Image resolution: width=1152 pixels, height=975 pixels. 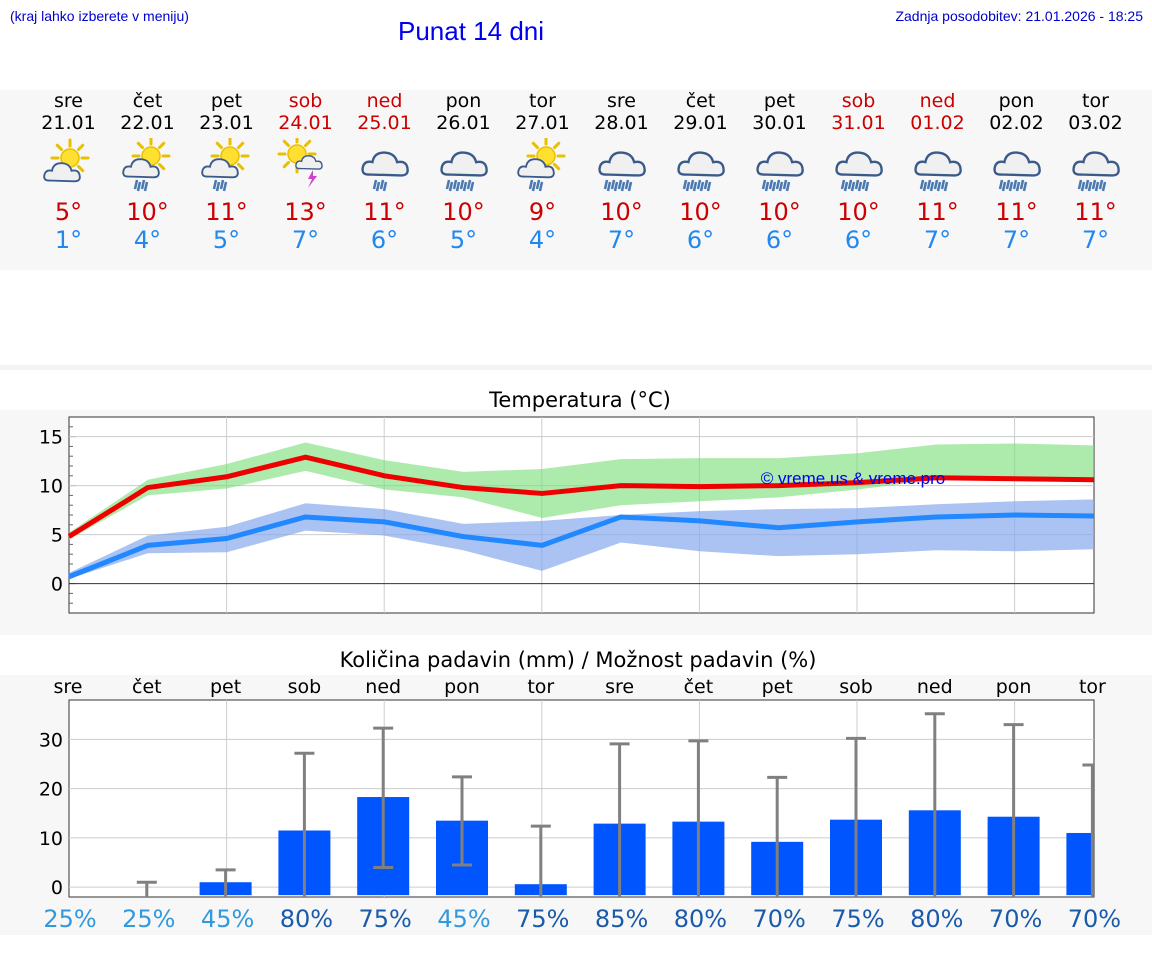 I want to click on cloud-rain-icon, so click(x=384, y=171).